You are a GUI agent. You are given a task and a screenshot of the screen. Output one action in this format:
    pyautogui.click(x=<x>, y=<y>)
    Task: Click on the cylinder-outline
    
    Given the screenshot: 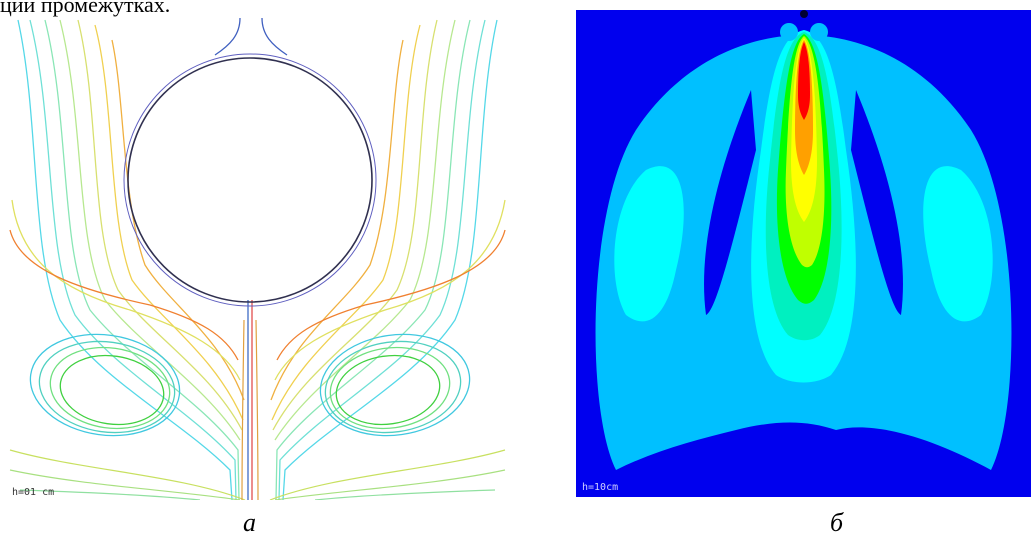 What is the action you would take?
    pyautogui.click(x=250, y=180)
    